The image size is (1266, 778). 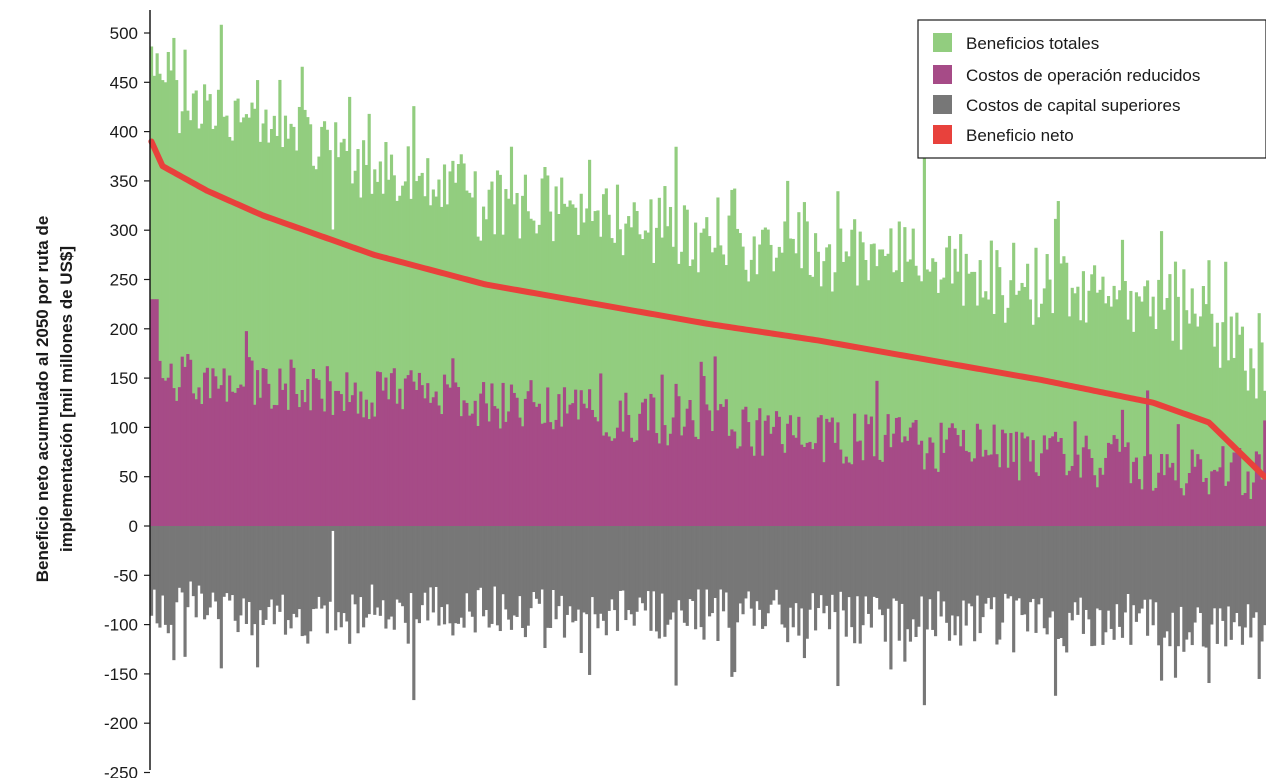 I want to click on y-tick-label: 200, so click(x=124, y=329).